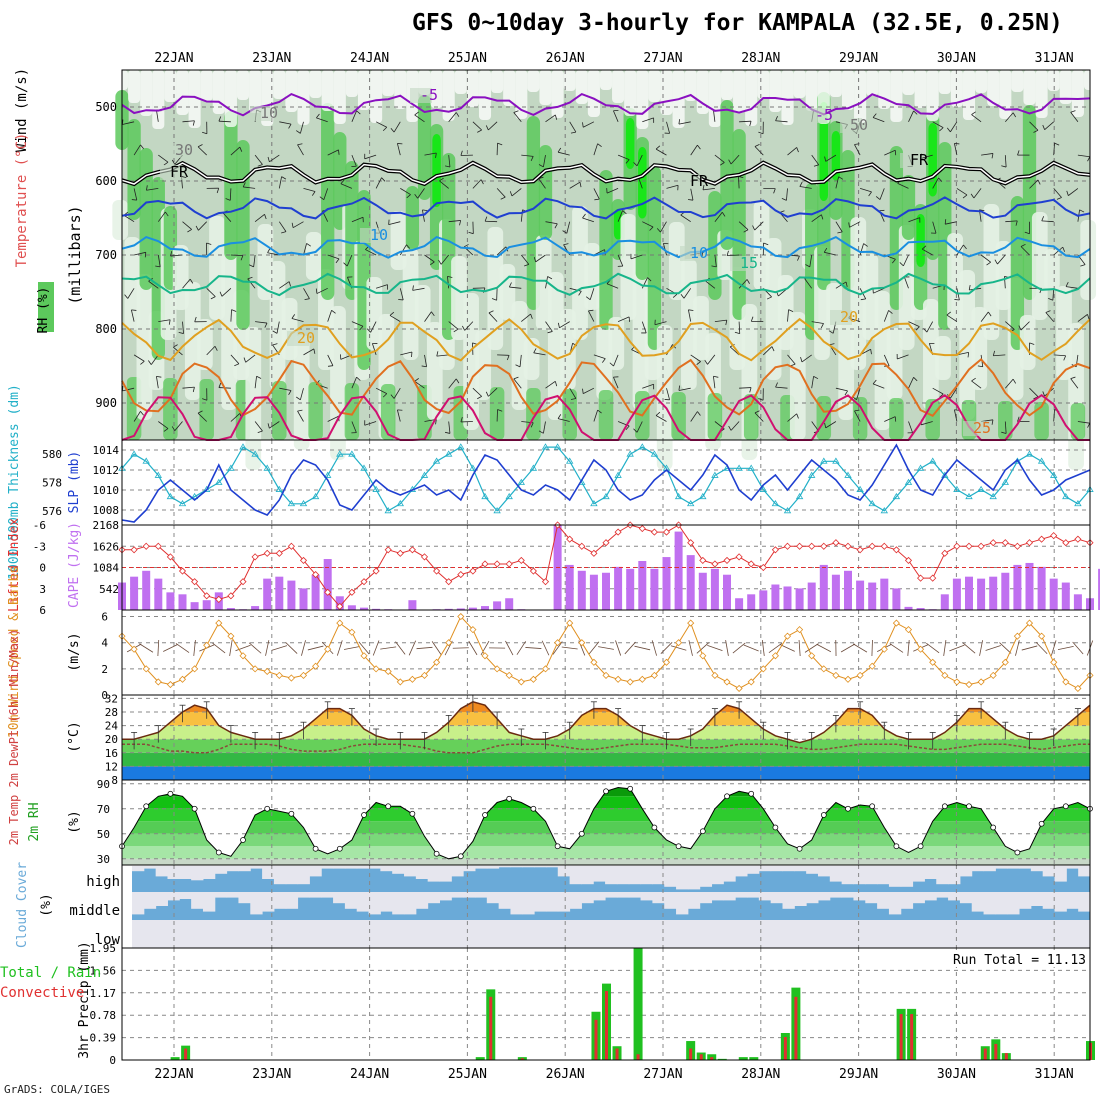  I want to click on rh-region-moist, so click(412, 218).